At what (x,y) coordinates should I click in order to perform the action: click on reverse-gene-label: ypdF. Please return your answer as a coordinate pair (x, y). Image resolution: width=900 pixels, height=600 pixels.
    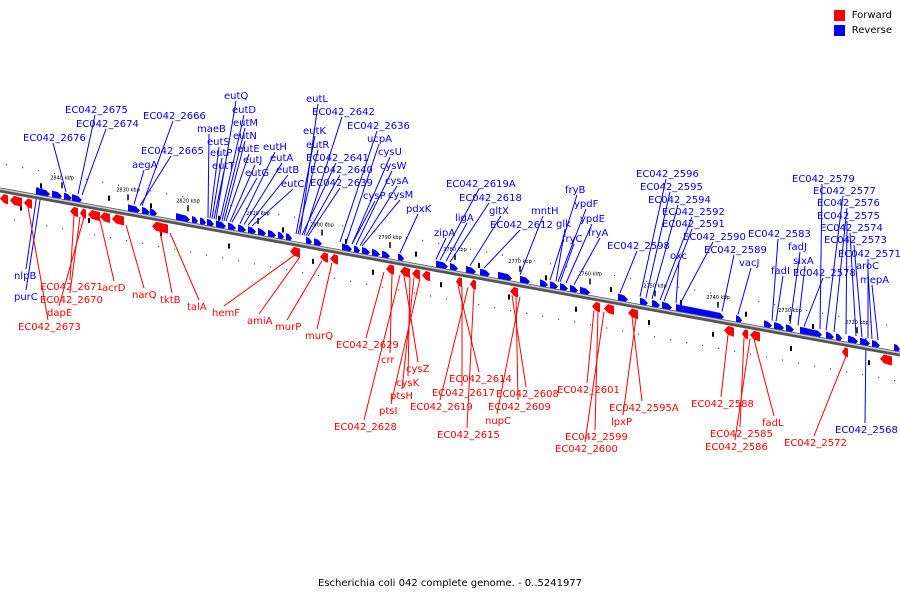
    Looking at the image, I should click on (586, 204).